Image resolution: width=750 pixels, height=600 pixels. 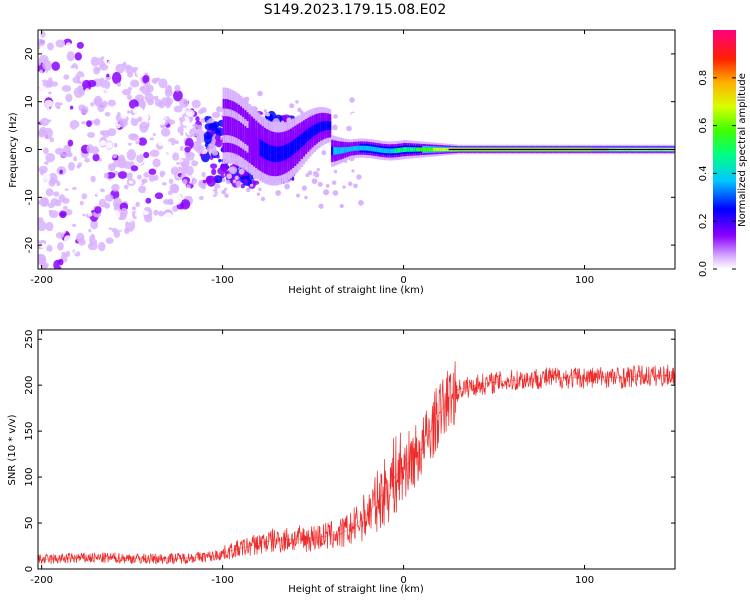 I want to click on snr-y-tick-label: 50, so click(x=29, y=523).